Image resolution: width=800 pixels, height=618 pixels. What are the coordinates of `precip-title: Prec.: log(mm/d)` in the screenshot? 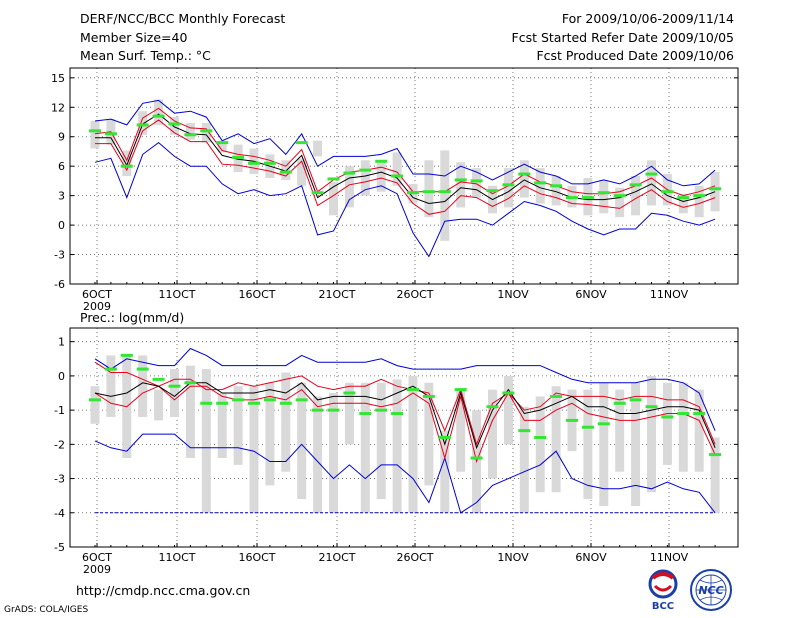 It's located at (132, 317).